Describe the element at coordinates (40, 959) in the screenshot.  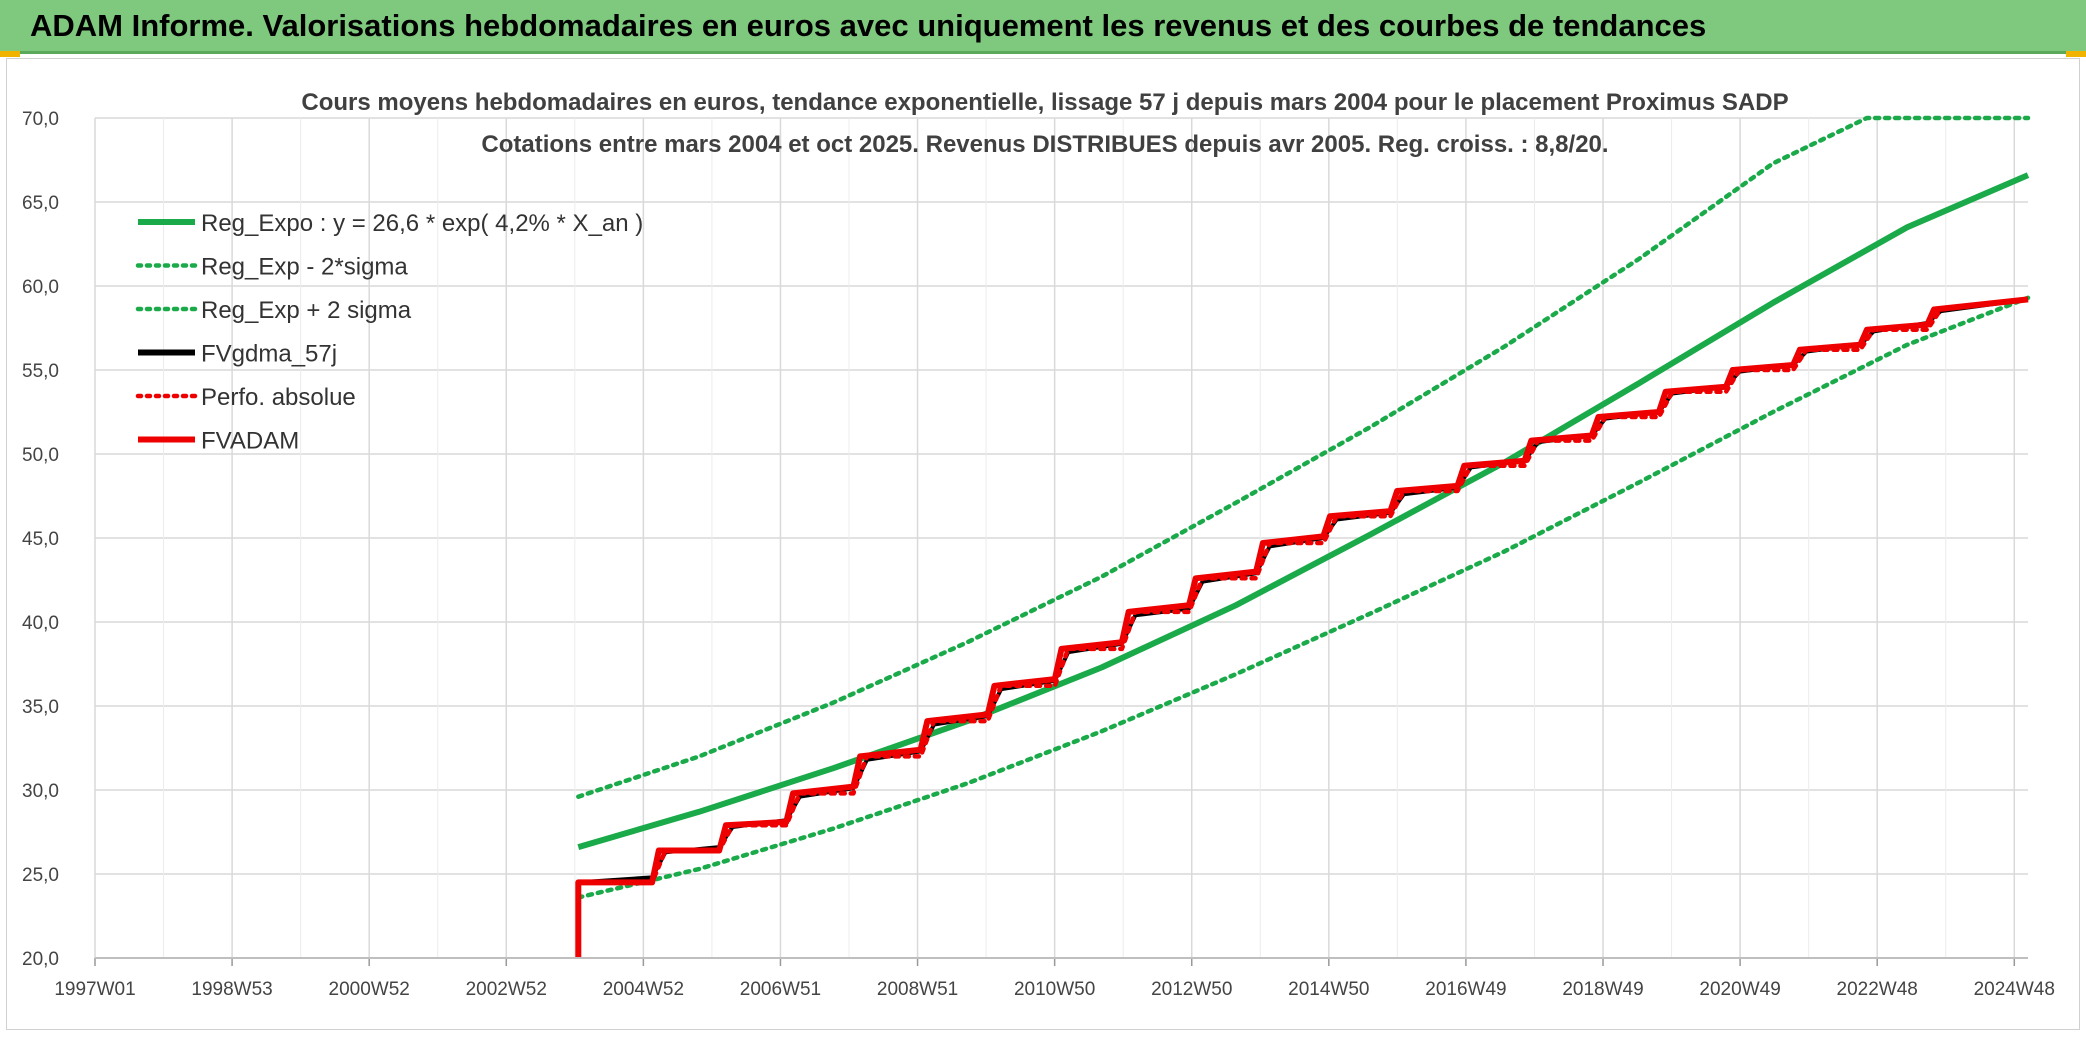
I see `y-tick-label: 20,0` at that location.